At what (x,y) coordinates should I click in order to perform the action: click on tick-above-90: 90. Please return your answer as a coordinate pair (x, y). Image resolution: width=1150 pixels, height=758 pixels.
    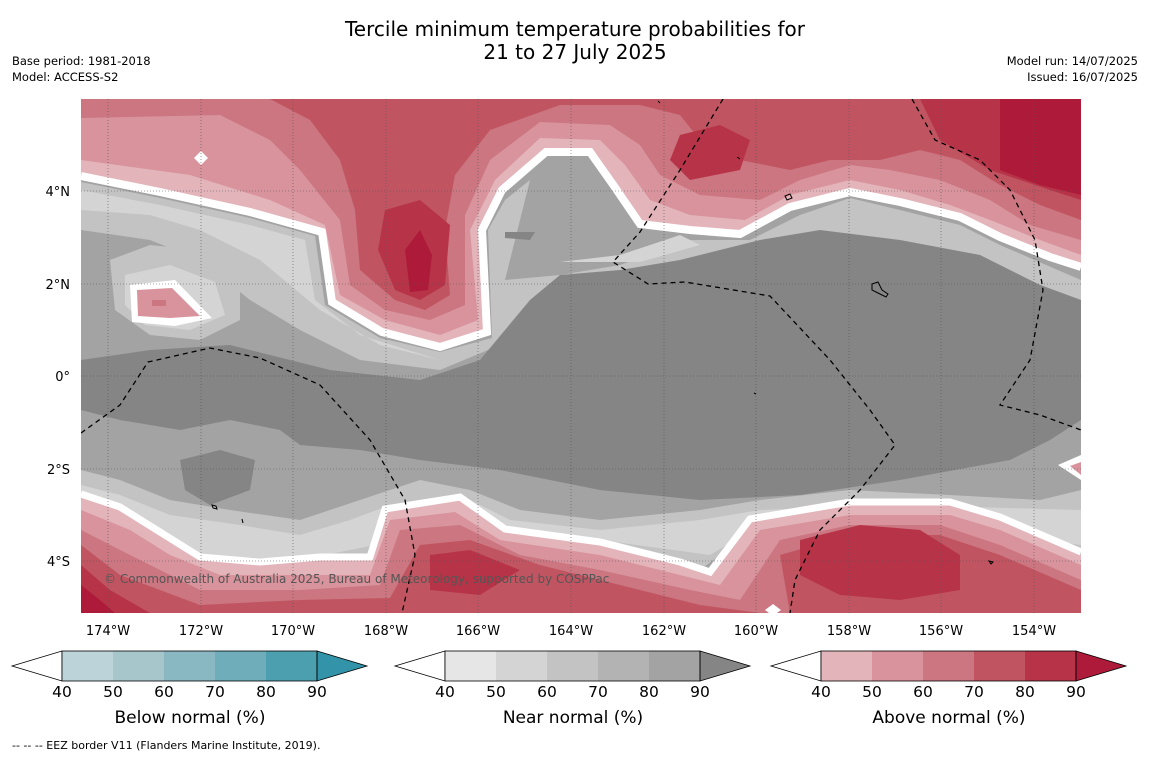
    Looking at the image, I should click on (1076, 692).